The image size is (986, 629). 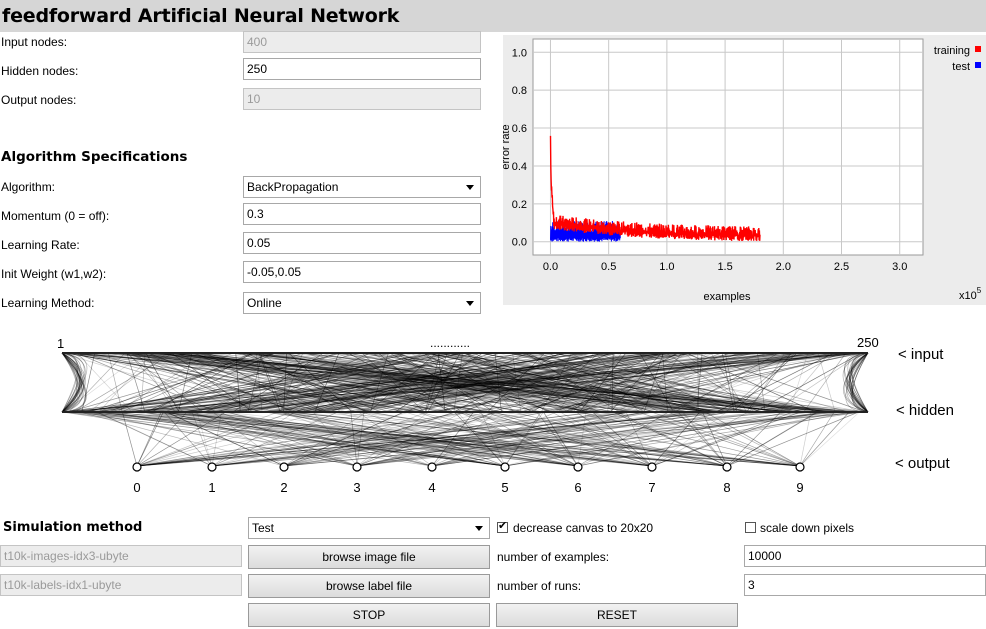 I want to click on chart-y-axis-label: error rate, so click(x=507, y=146).